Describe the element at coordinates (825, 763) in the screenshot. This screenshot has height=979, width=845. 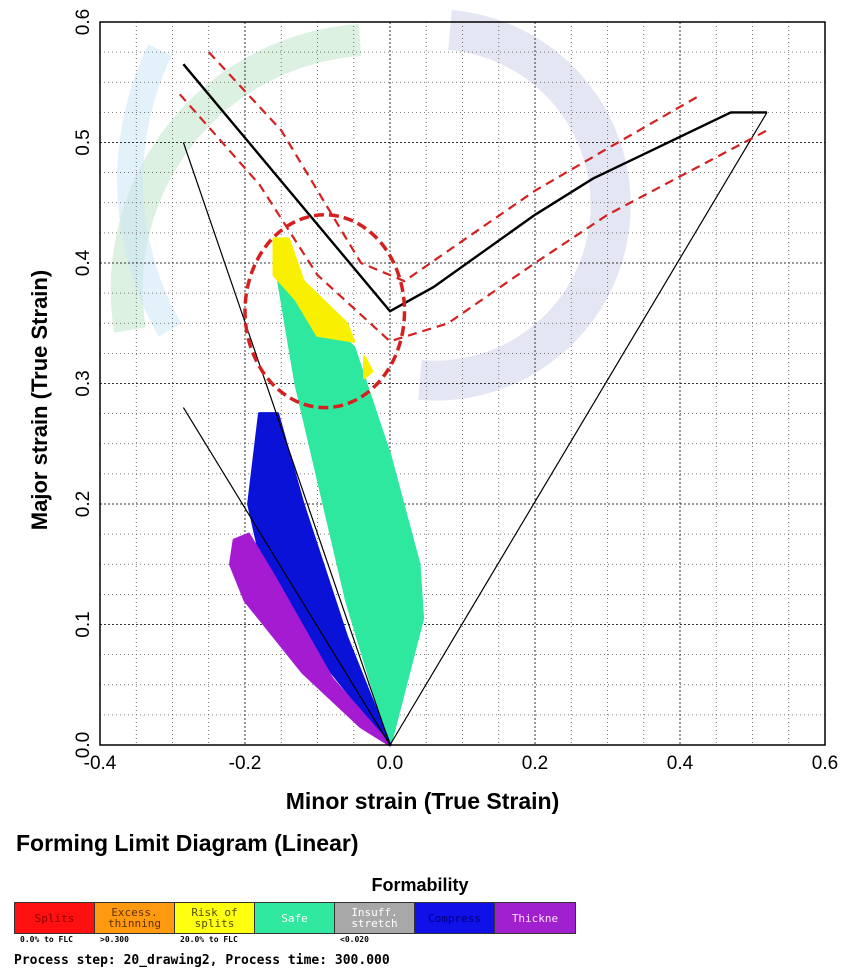
I see `x-tick-label: 0.6` at that location.